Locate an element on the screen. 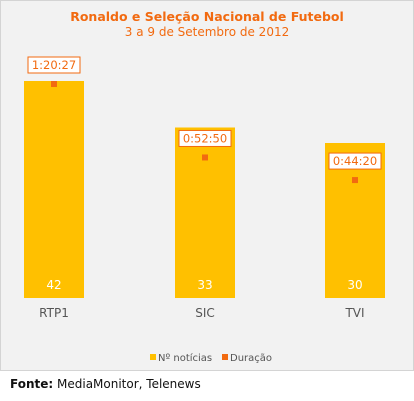  x-tick-label-tvi: TVI is located at coordinates (354, 313).